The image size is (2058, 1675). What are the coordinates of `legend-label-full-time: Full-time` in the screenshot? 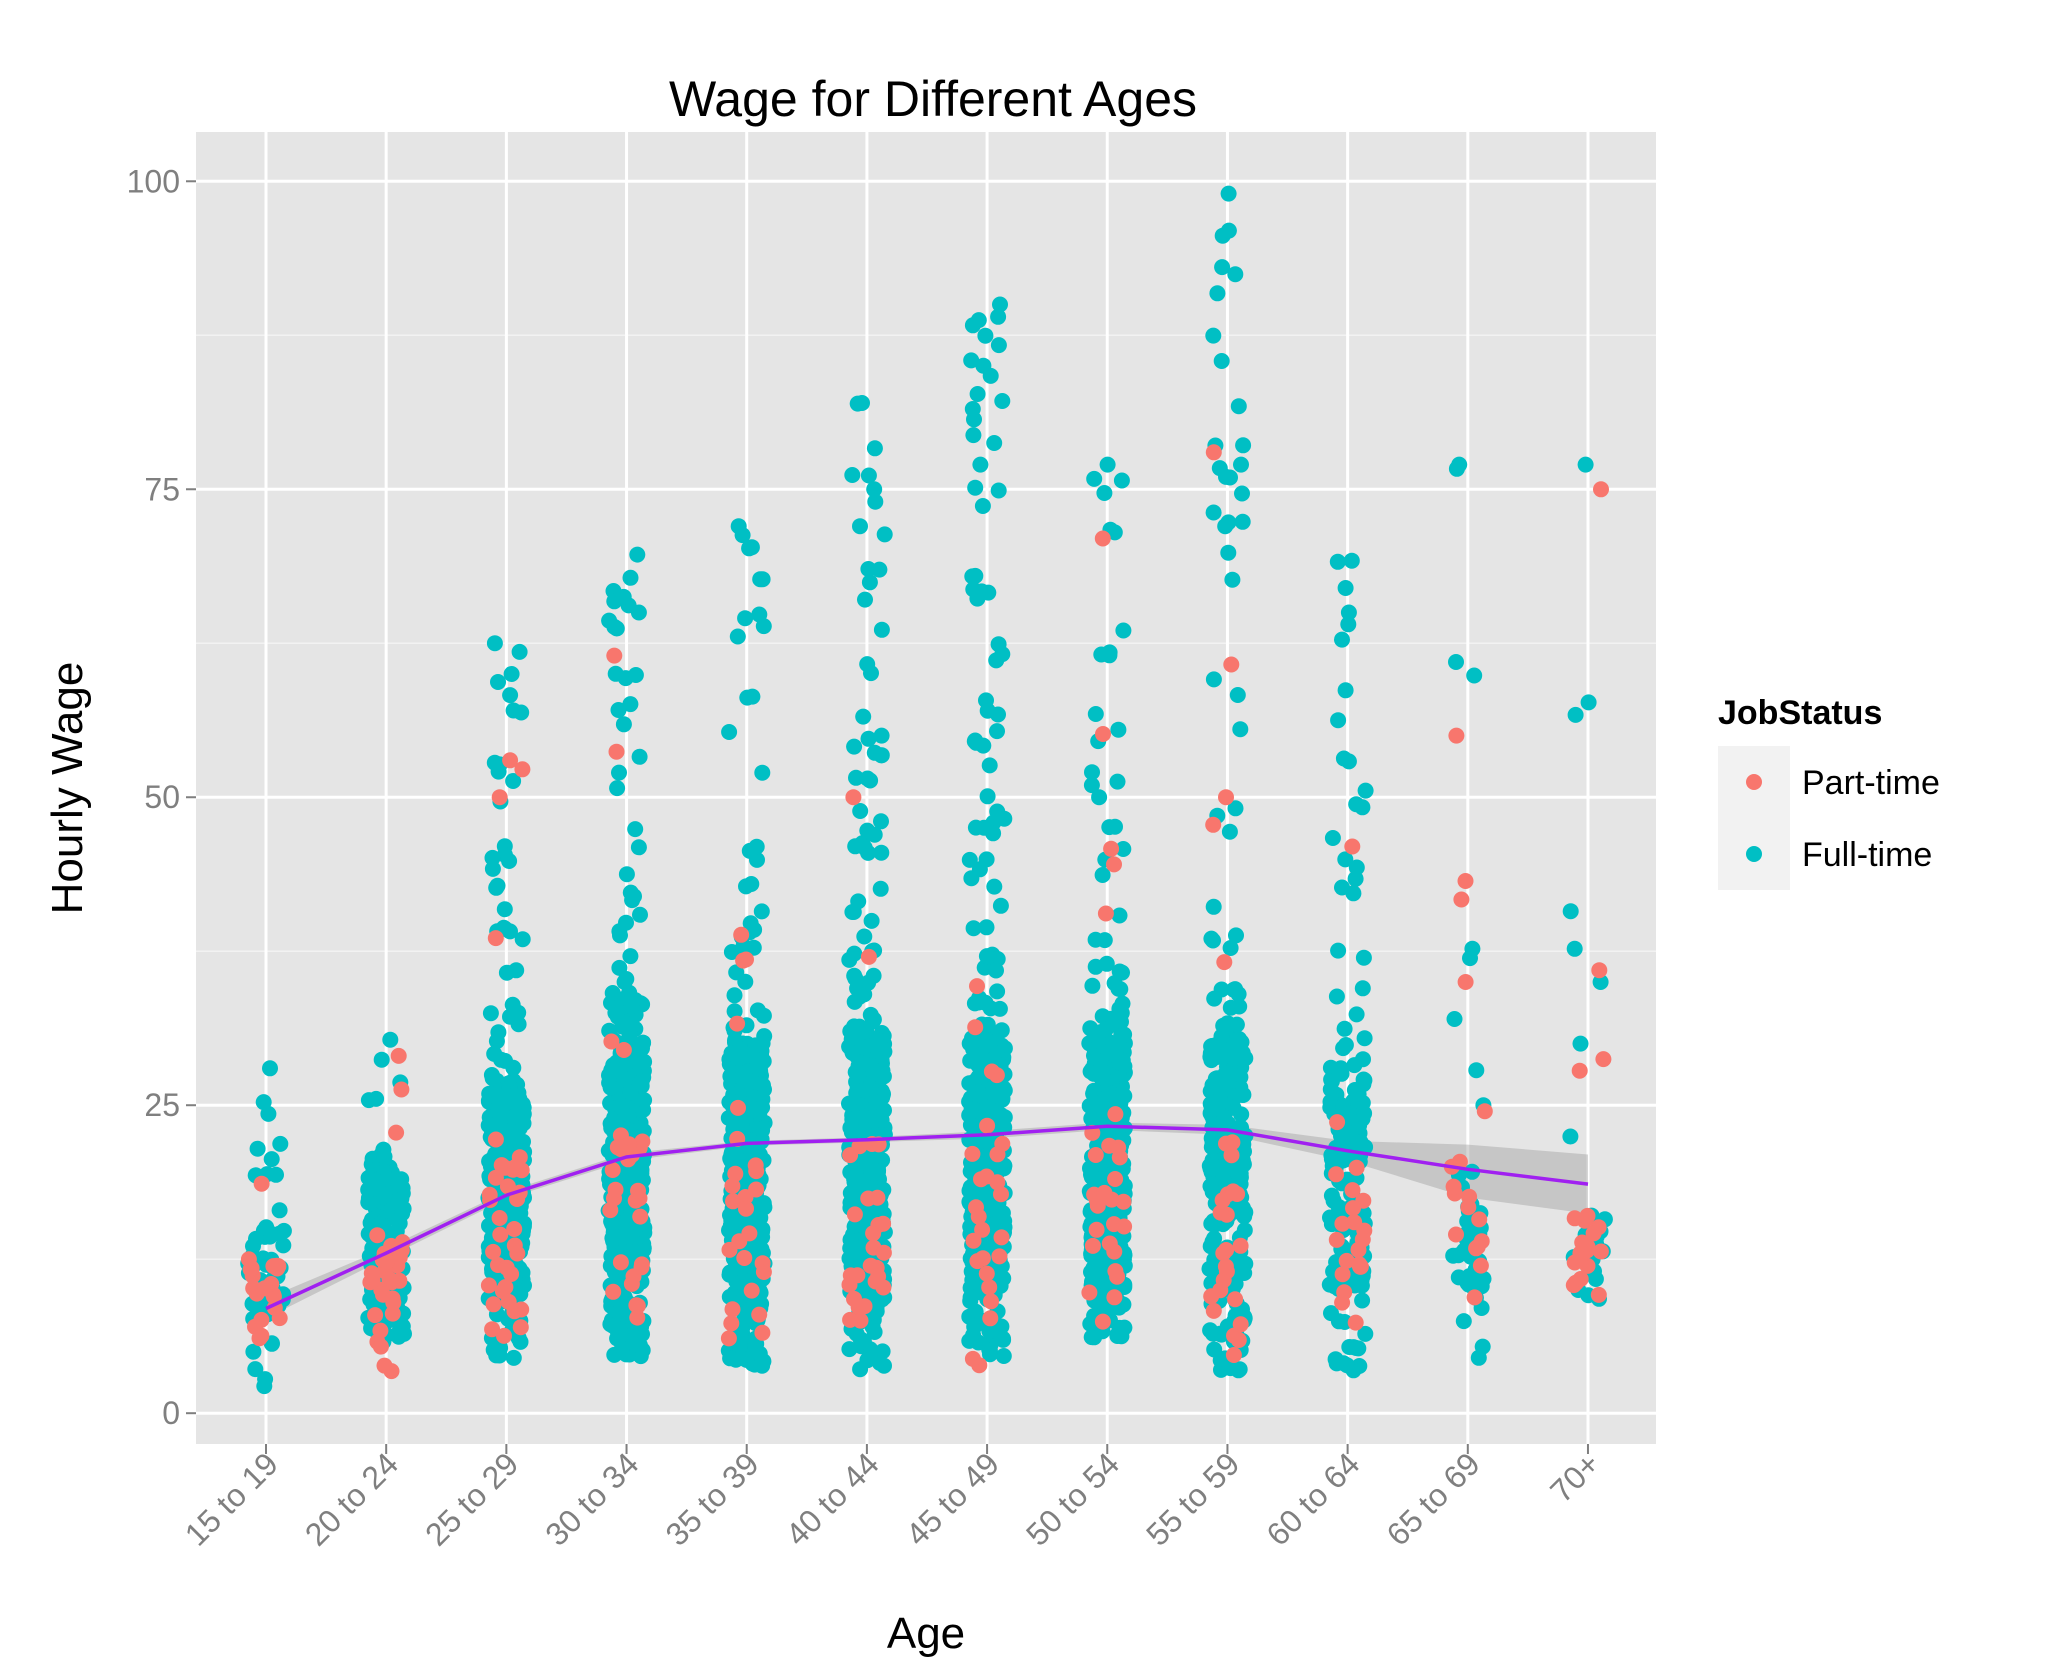 It's located at (1867, 855).